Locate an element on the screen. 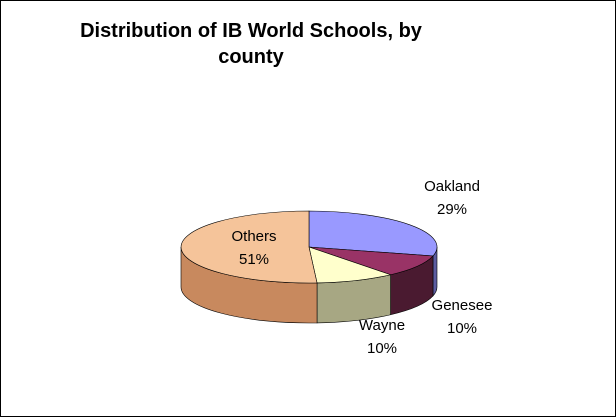  pie-tops is located at coordinates (309, 247).